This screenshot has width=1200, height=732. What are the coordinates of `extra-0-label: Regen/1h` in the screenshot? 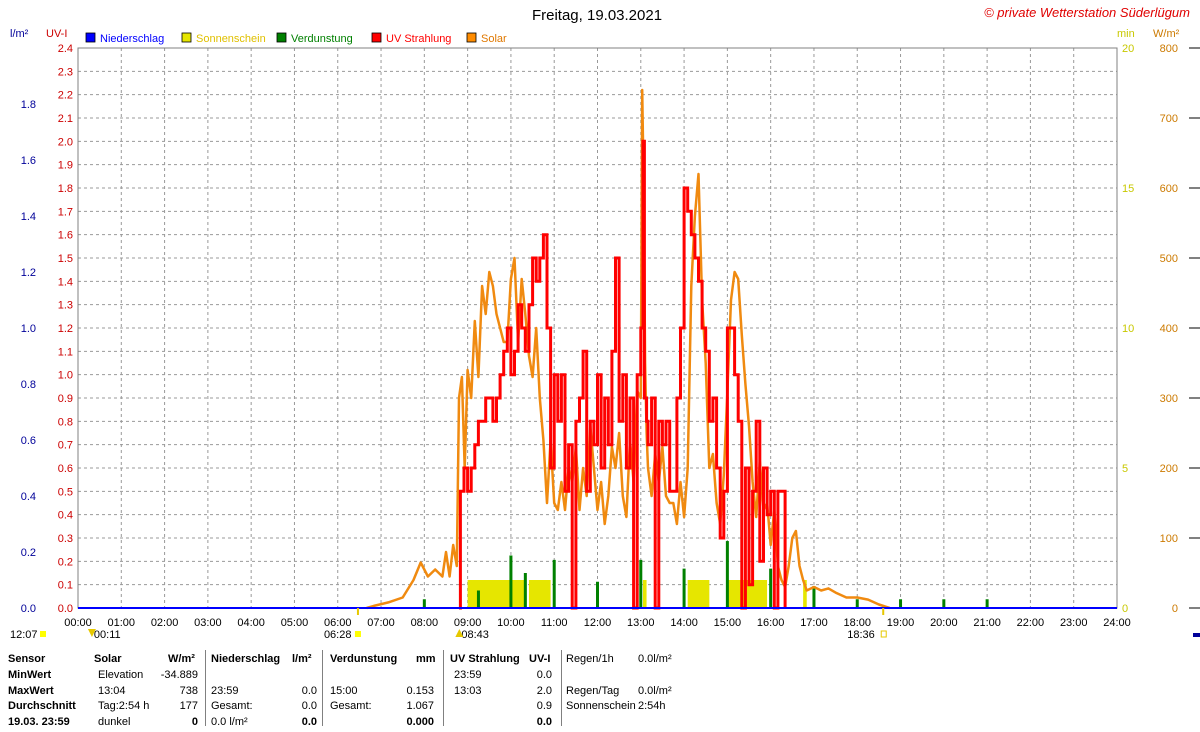 It's located at (590, 659).